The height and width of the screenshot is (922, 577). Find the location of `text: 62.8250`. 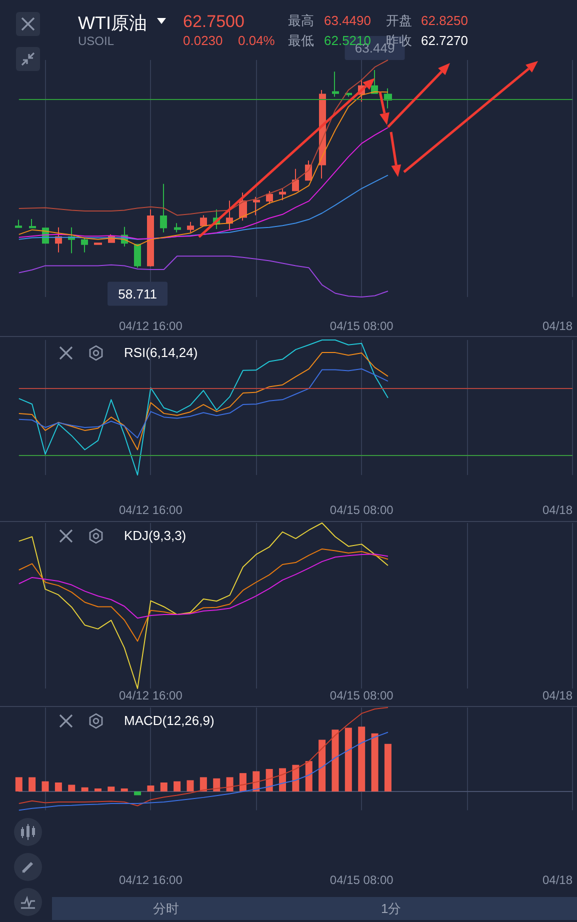

text: 62.8250 is located at coordinates (444, 20).